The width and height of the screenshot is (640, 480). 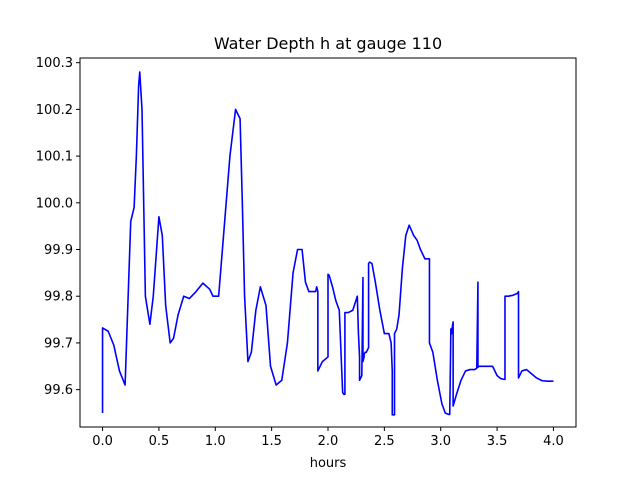 What do you see at coordinates (58, 297) in the screenshot?
I see `y-tick-label: 99.8` at bounding box center [58, 297].